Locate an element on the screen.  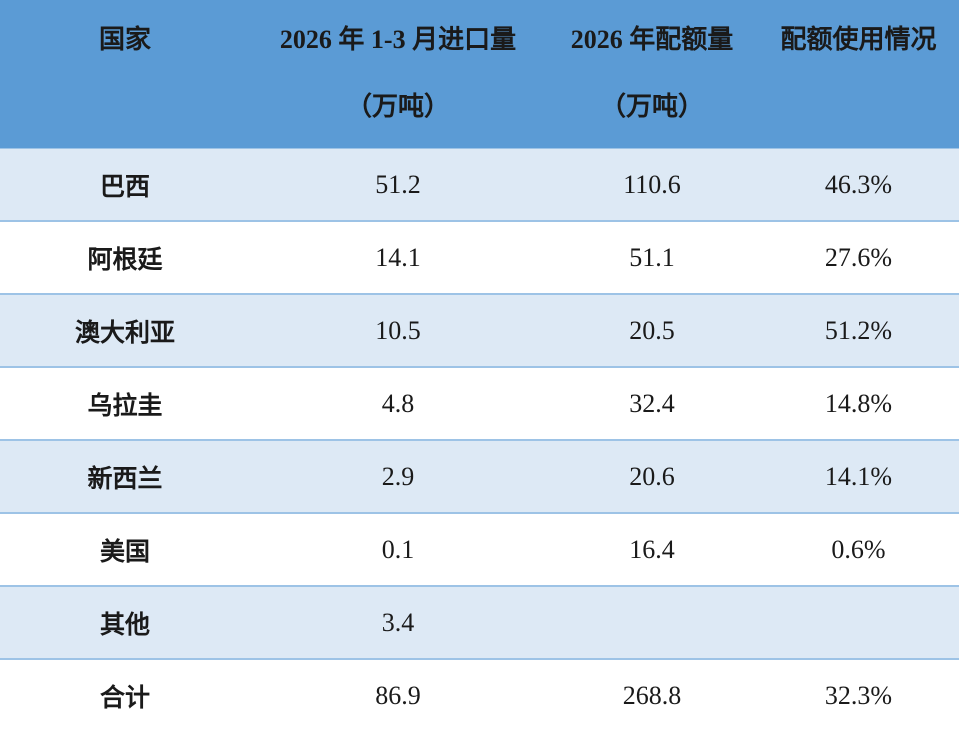
header-usage-unit is located at coordinates (858, 108).